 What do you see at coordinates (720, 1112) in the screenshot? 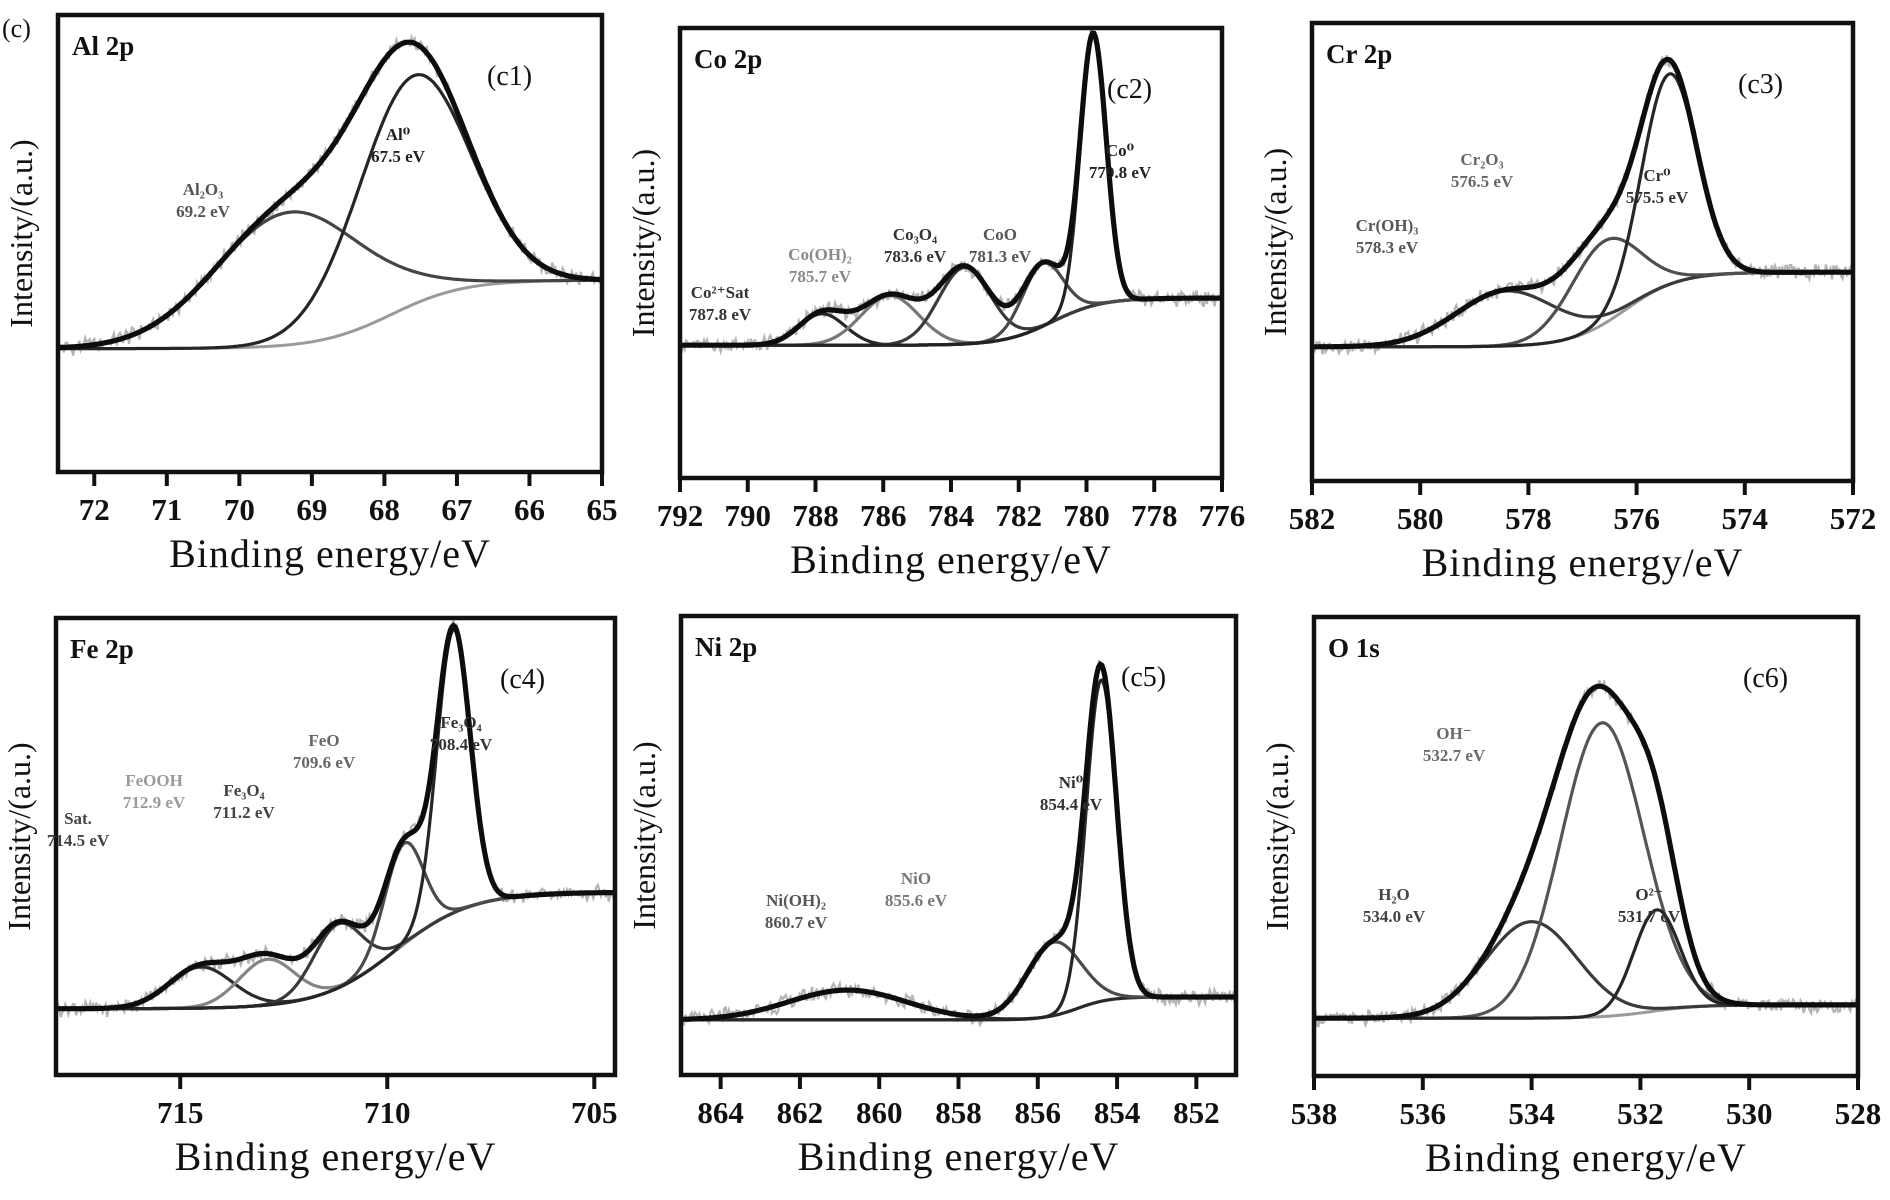
I see `x-tick-label: 864` at bounding box center [720, 1112].